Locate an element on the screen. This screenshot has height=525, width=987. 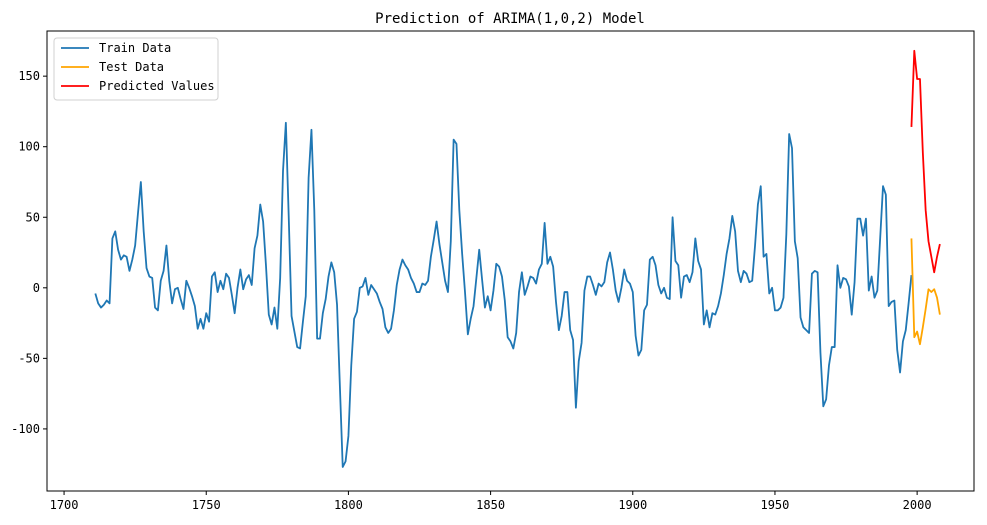
x-axis: 1700 1750 1800 1850 1900 1950 2000 is located at coordinates (491, 501).